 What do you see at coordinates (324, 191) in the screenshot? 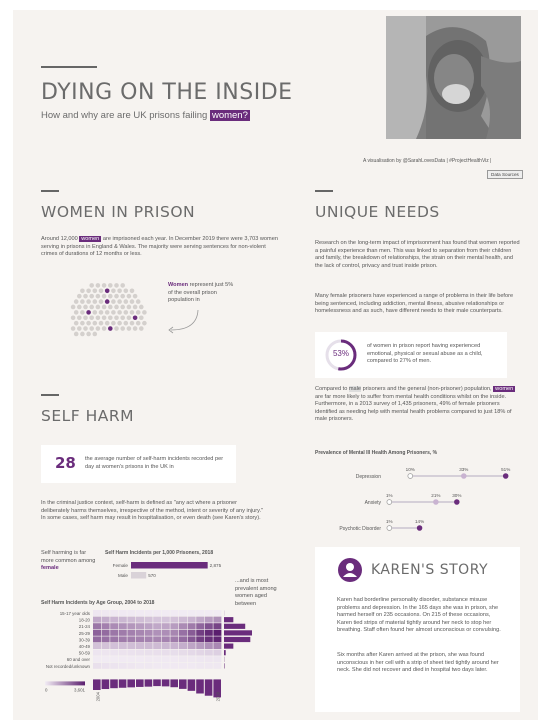
I see `needs-rule` at bounding box center [324, 191].